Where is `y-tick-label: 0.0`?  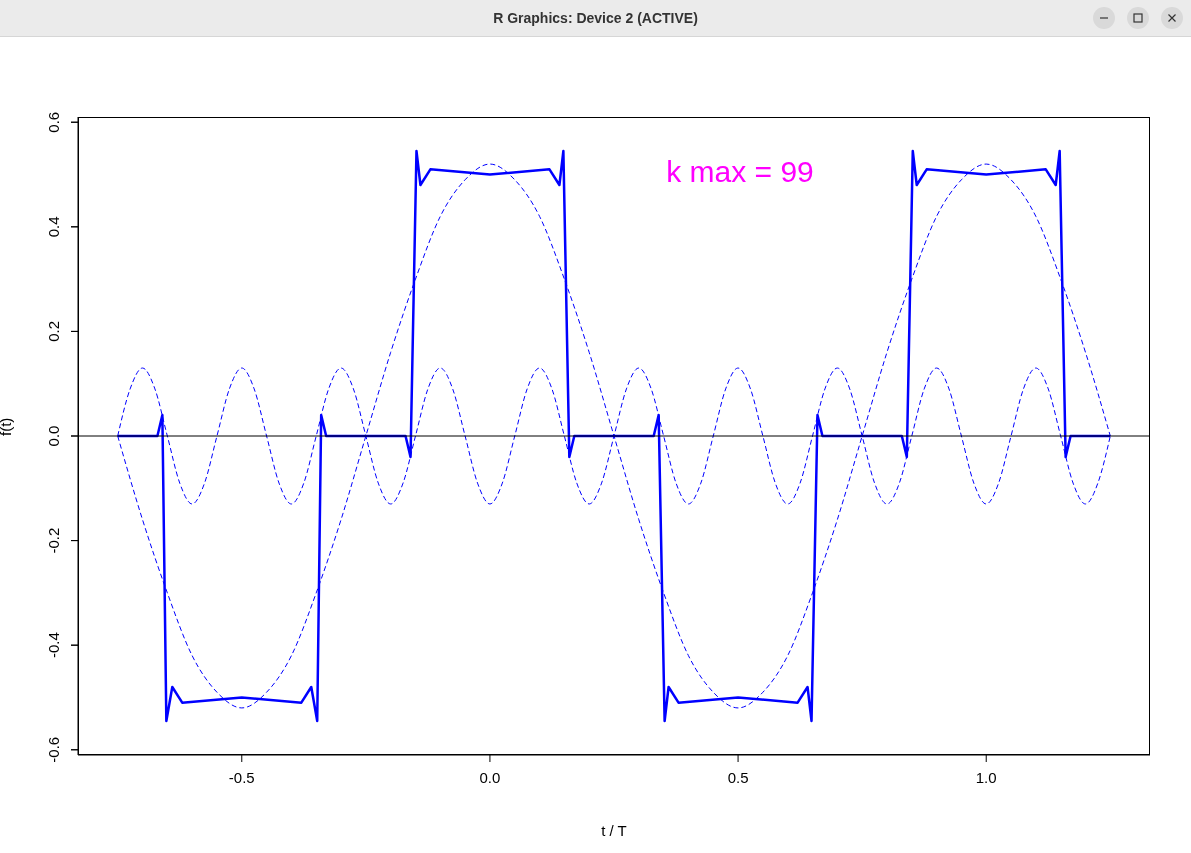 y-tick-label: 0.0 is located at coordinates (53, 436).